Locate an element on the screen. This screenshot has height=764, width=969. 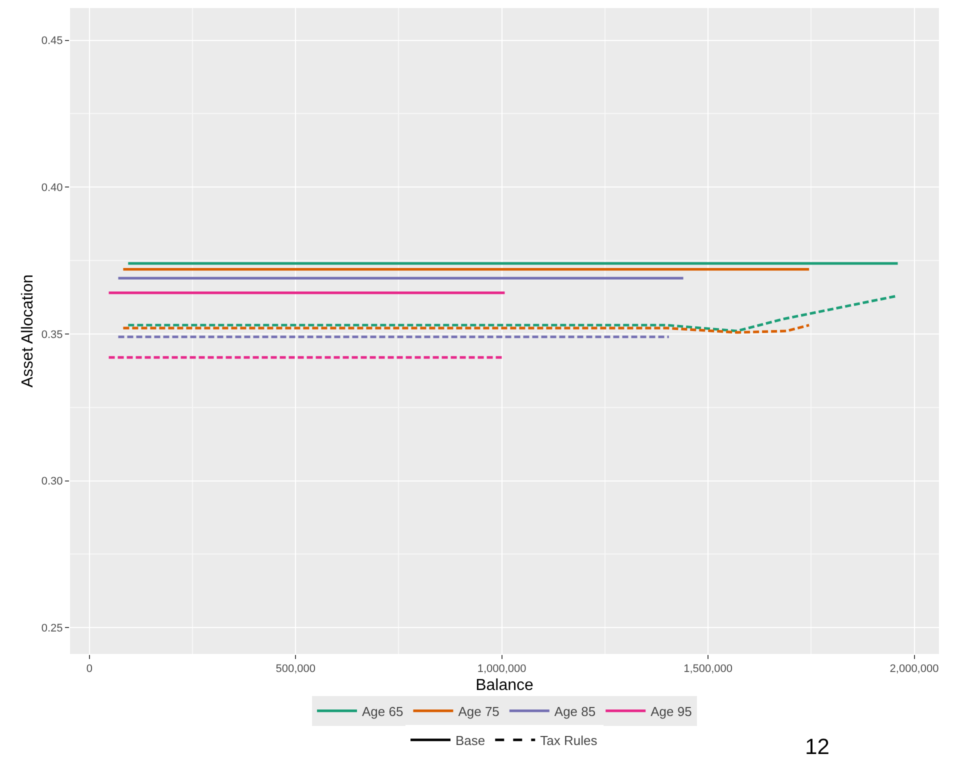
y-tick-label: 0.35 is located at coordinates (52, 334).